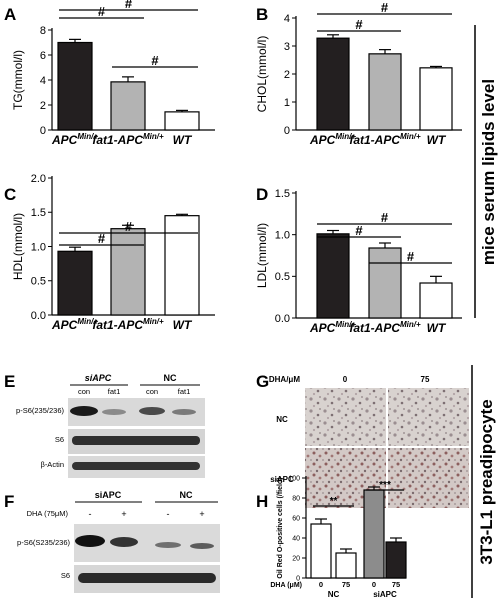 This screenshot has height=602, width=500. I want to click on chart-b-panel-letter: B, so click(262, 14).